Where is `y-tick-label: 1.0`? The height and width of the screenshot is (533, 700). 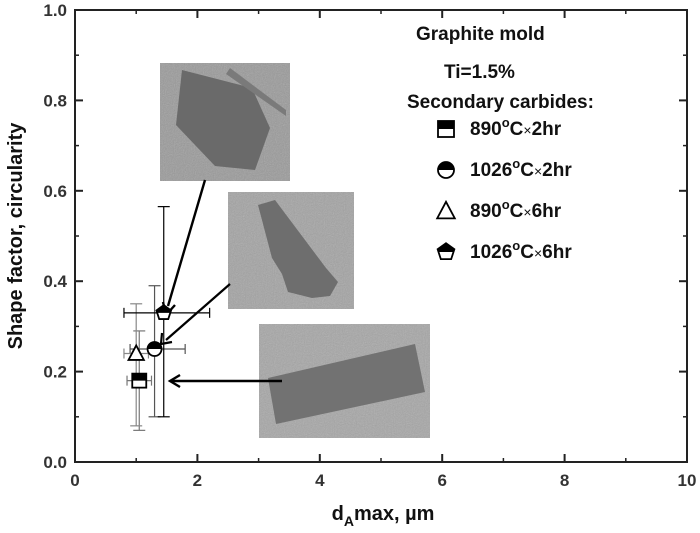
y-tick-label: 1.0 is located at coordinates (55, 10).